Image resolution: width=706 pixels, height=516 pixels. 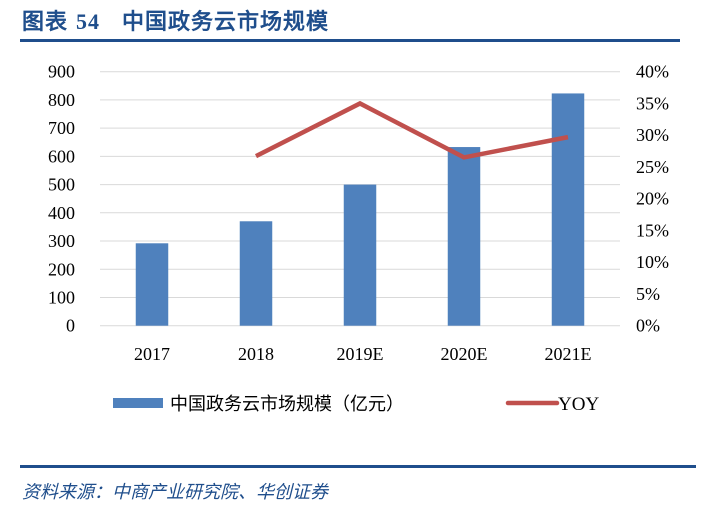 What do you see at coordinates (61, 269) in the screenshot?
I see `left-axis-tick: 200` at bounding box center [61, 269].